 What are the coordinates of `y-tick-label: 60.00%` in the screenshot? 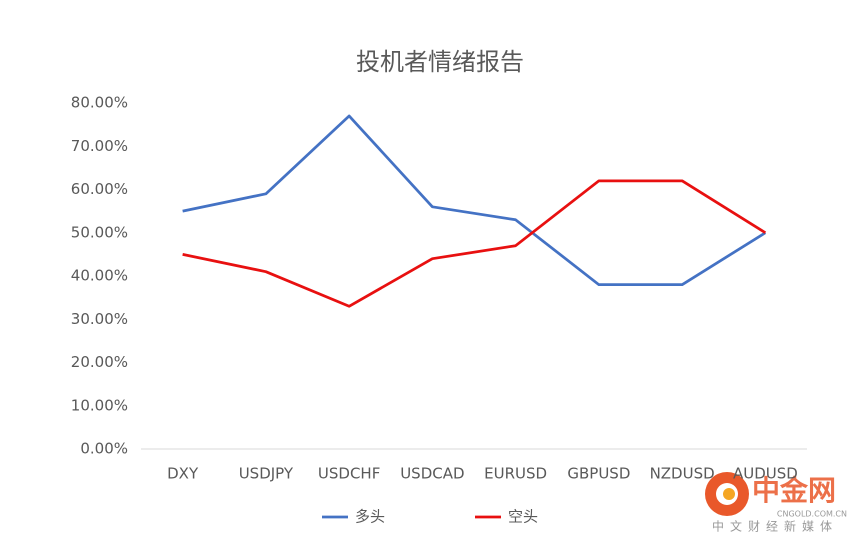 It's located at (99, 189).